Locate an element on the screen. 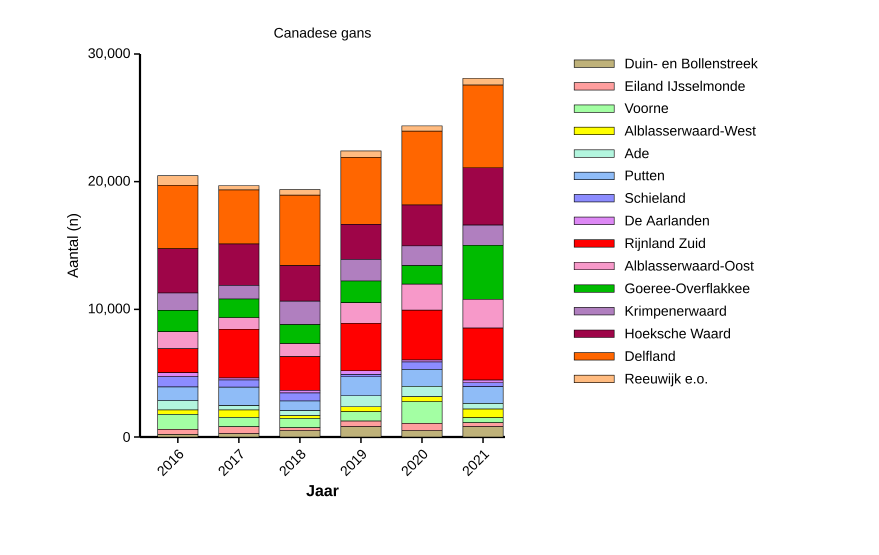  legend-label: Ade is located at coordinates (636, 153).